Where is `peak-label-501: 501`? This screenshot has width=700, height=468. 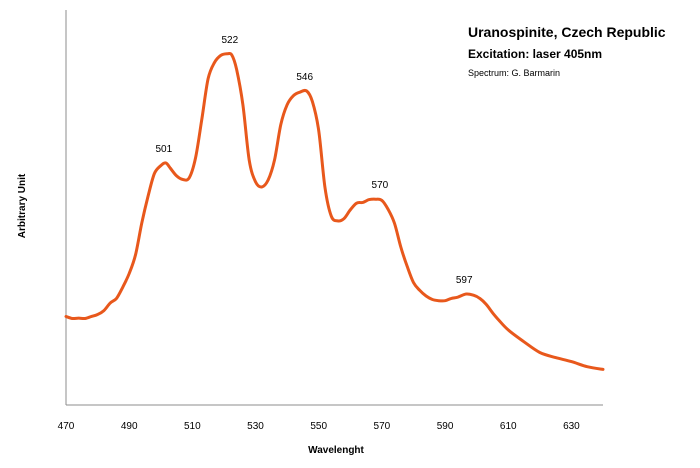 peak-label-501: 501 is located at coordinates (163, 149).